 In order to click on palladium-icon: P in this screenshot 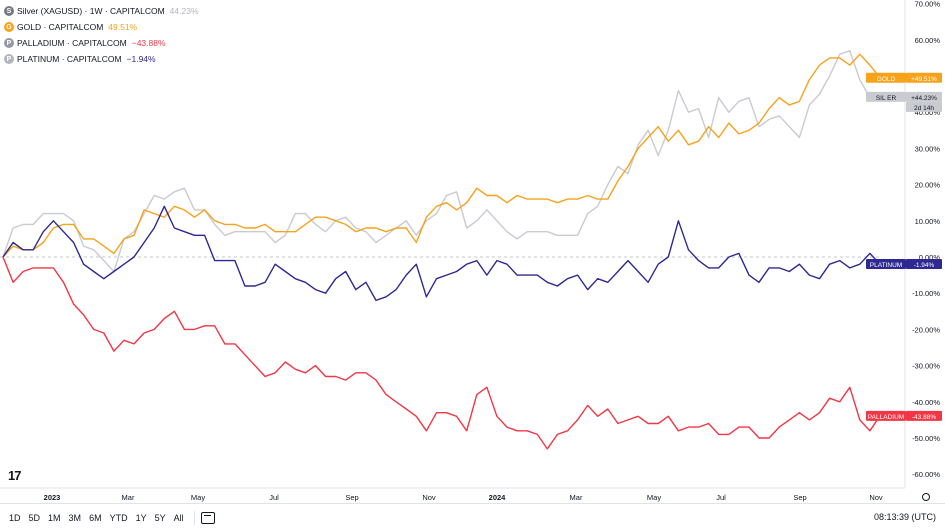, I will do `click(9, 43)`.